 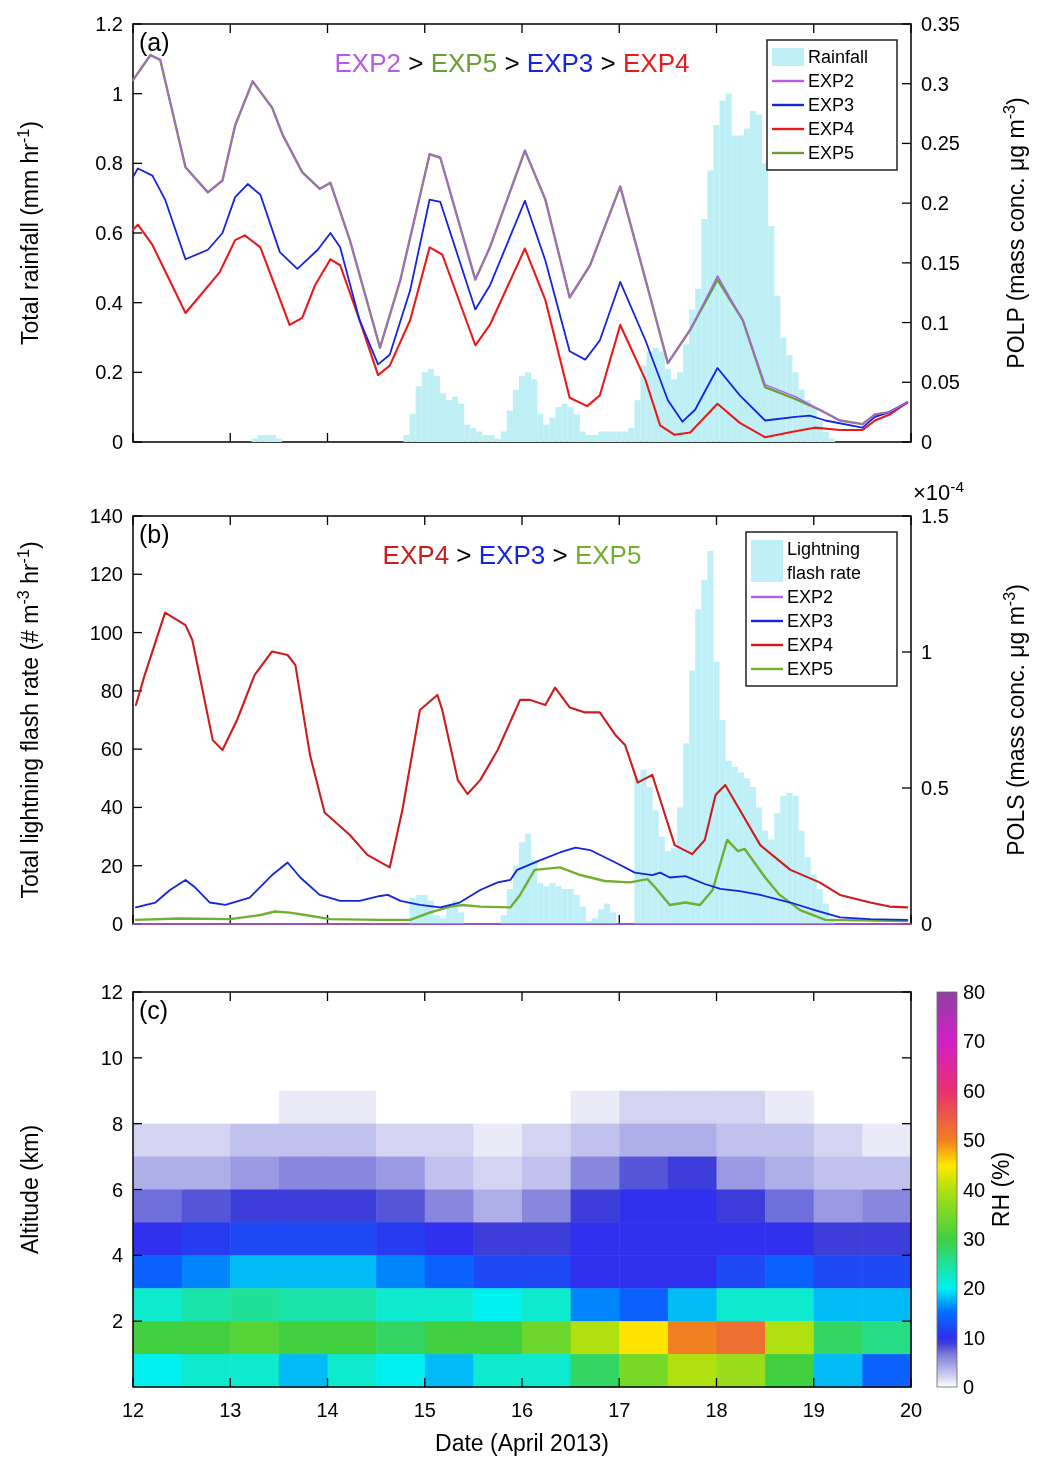 What do you see at coordinates (974, 1041) in the screenshot?
I see `color-bar-label: 70` at bounding box center [974, 1041].